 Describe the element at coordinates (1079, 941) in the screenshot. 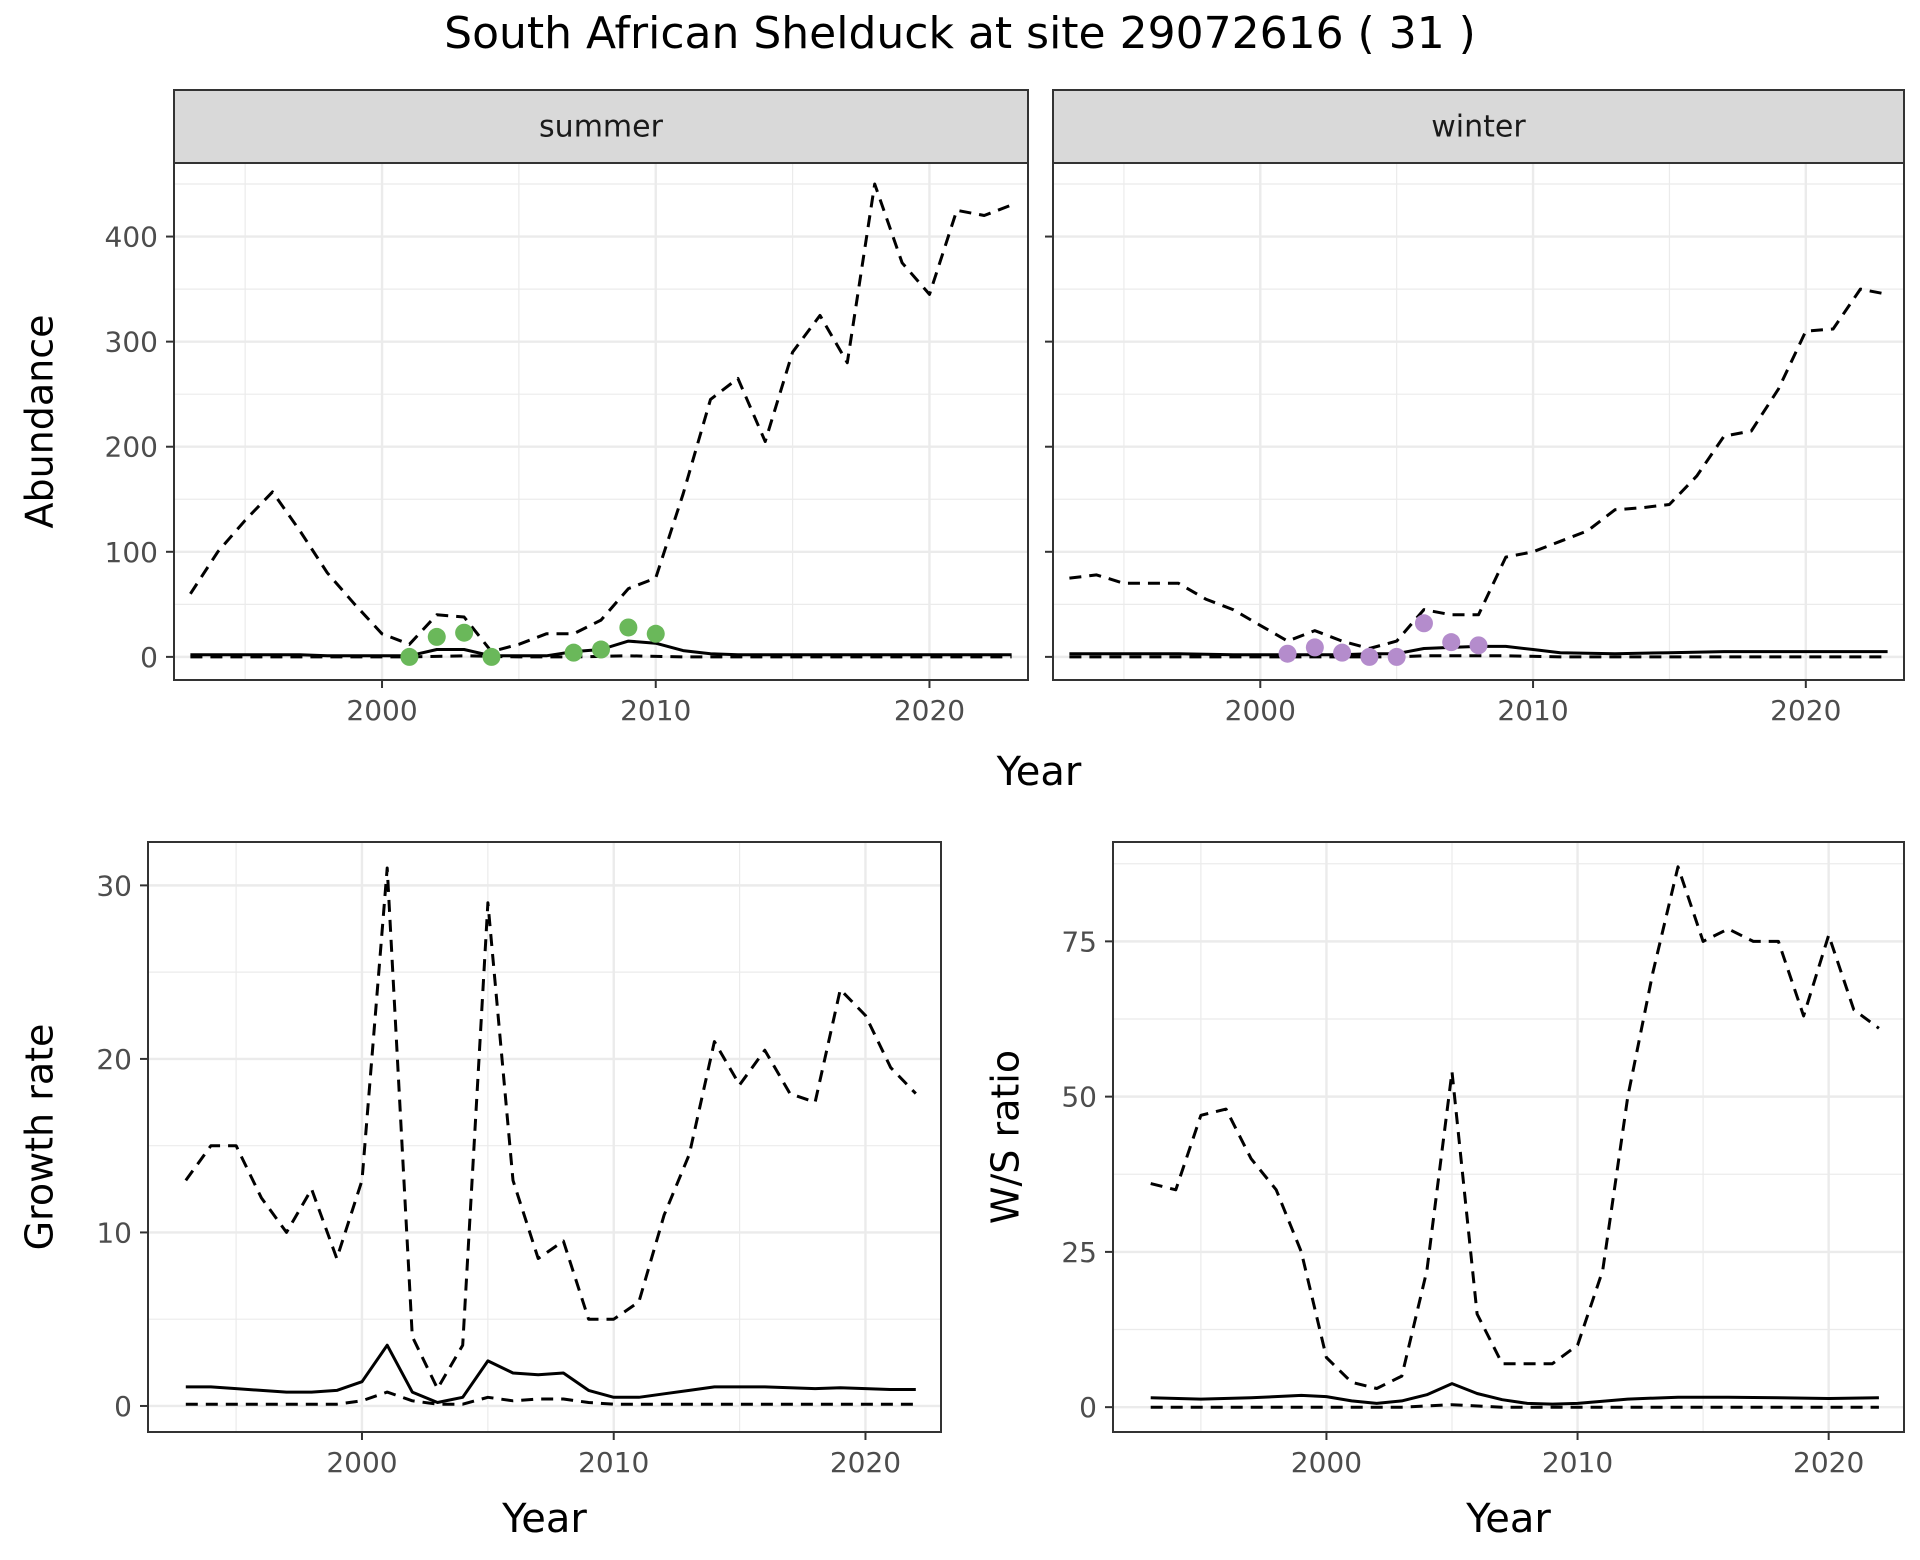

I see `y-tick-label: 75` at that location.